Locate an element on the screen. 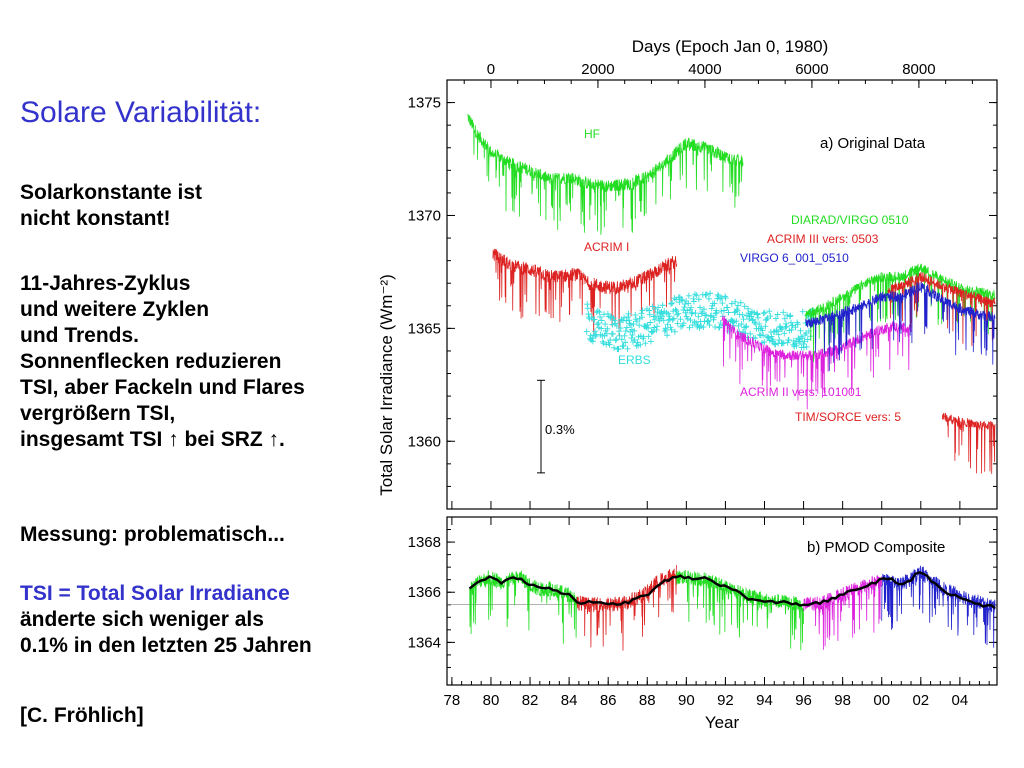  x-tick-label: 98 is located at coordinates (842, 700).